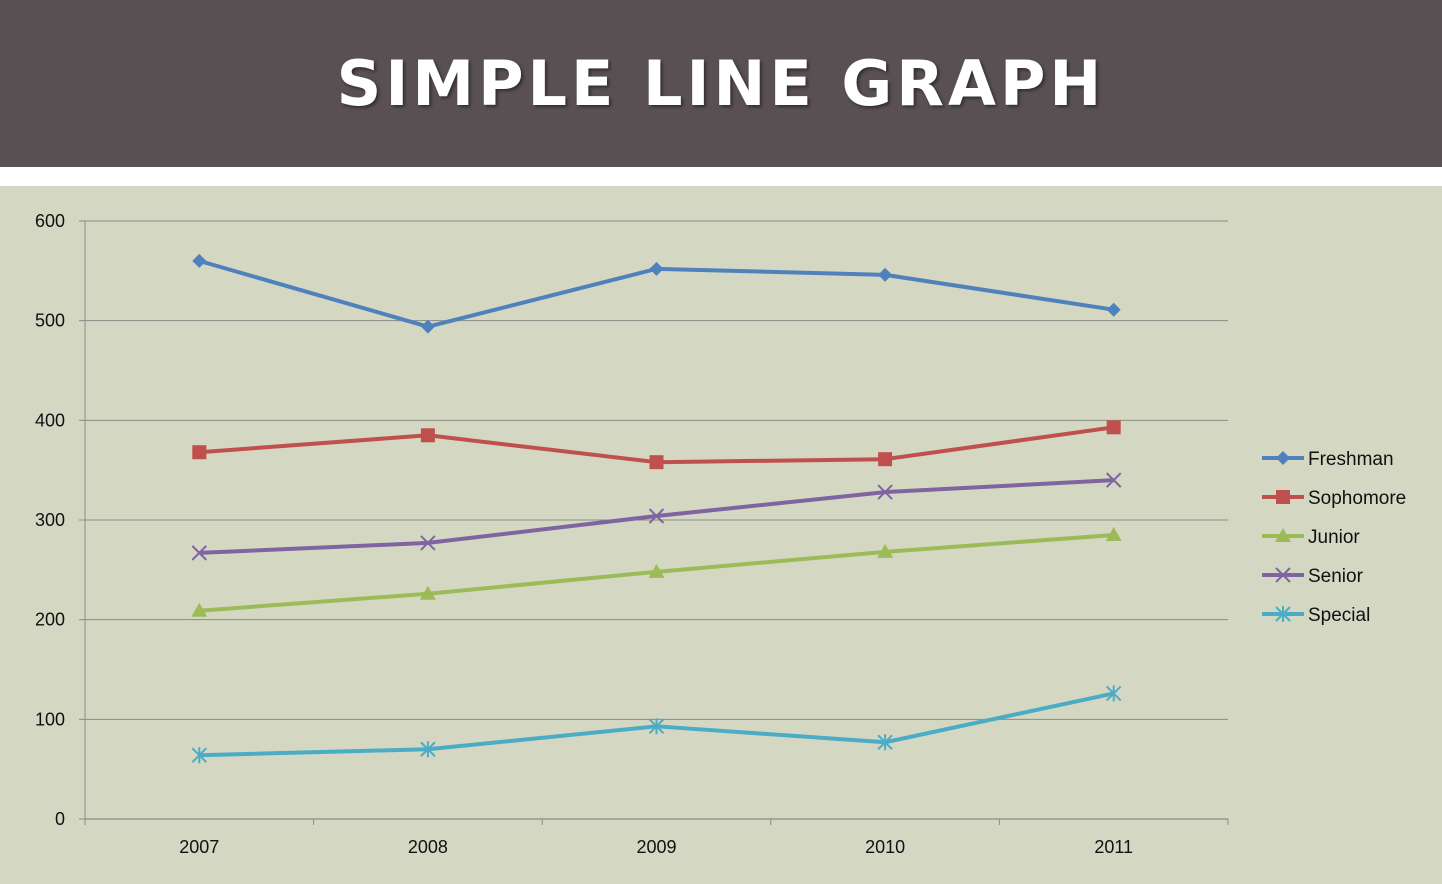  Describe the element at coordinates (50, 221) in the screenshot. I see `y-tick-label: 600` at that location.